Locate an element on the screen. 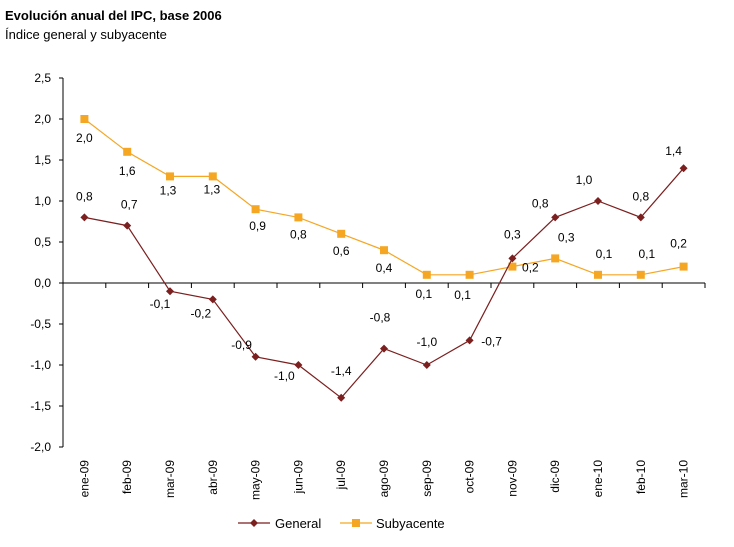 This screenshot has height=547, width=734. y-tick-label: 2,0 is located at coordinates (42, 119).